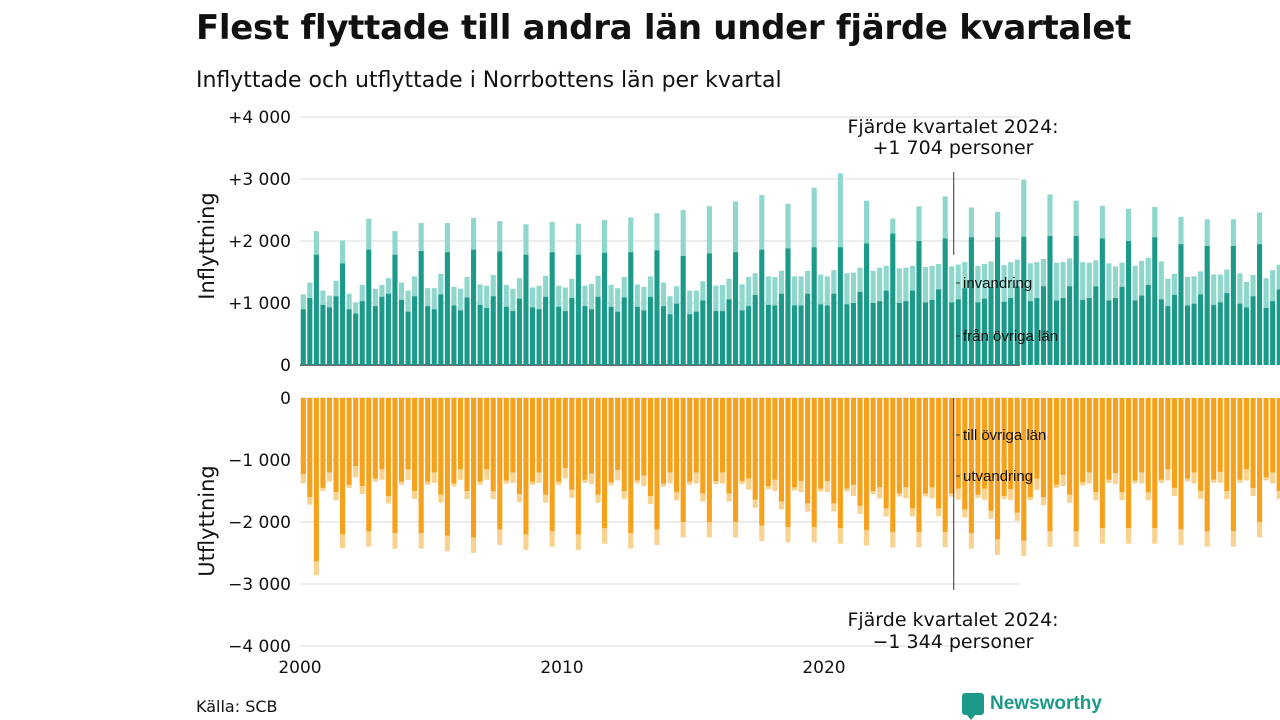 This screenshot has width=1280, height=720. What do you see at coordinates (1046, 703) in the screenshot?
I see `logo-text: Newsworthy` at bounding box center [1046, 703].